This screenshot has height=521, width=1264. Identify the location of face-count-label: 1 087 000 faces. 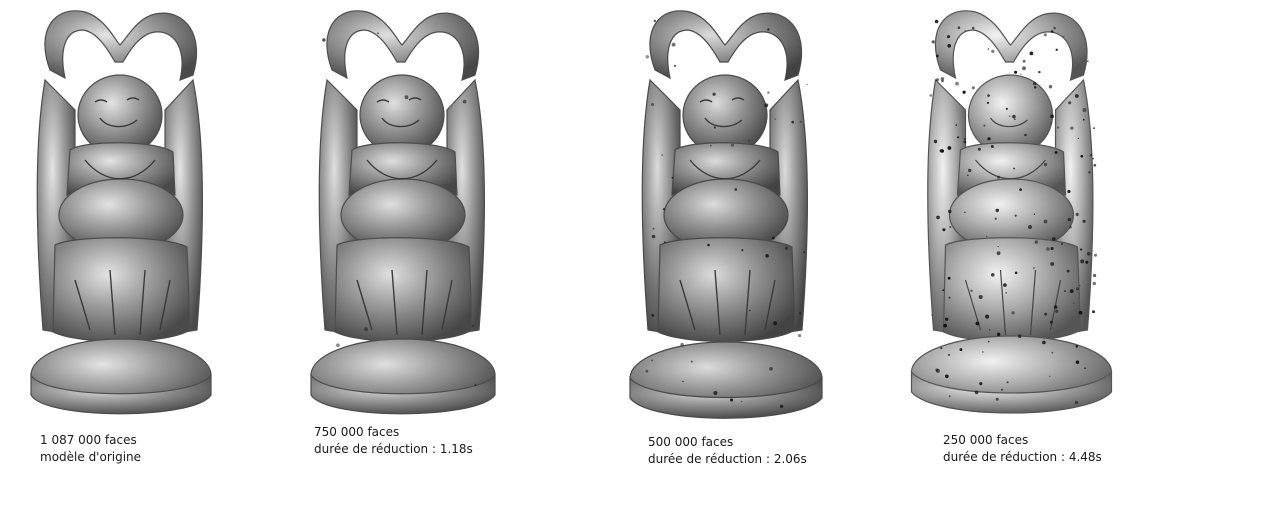
(88, 440).